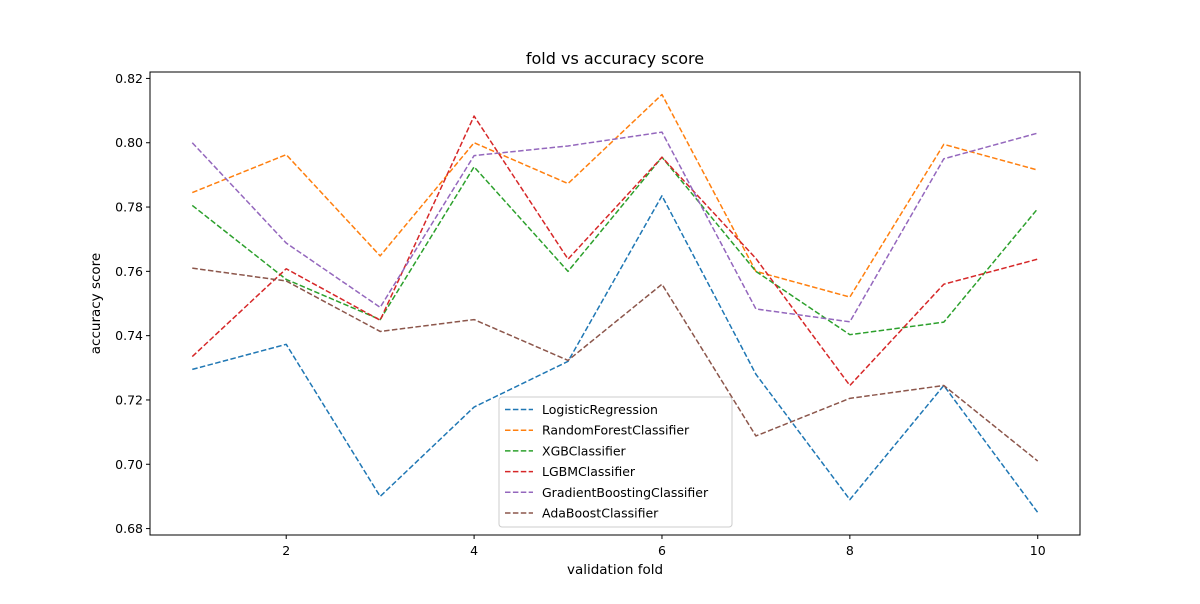  I want to click on x-axis-label: validation fold, so click(615, 570).